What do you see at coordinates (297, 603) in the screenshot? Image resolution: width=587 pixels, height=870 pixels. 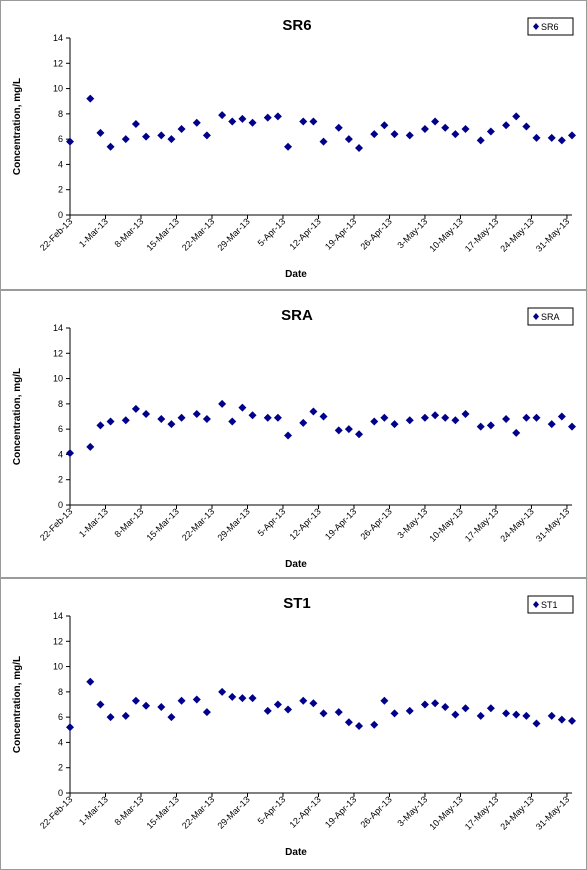 I see `chart-title: ST1` at bounding box center [297, 603].